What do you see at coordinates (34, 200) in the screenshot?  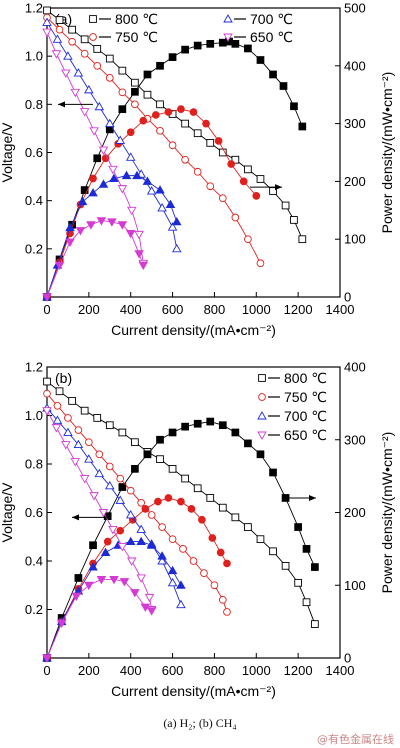 I see `y-left-tick-label: 0.4` at bounding box center [34, 200].